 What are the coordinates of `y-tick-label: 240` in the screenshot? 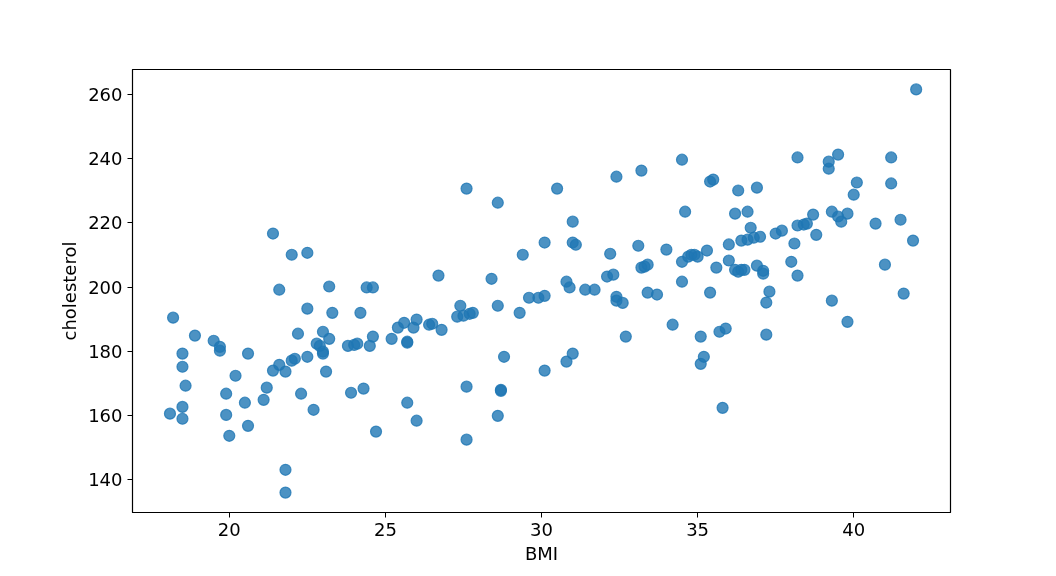 It's located at (105, 159).